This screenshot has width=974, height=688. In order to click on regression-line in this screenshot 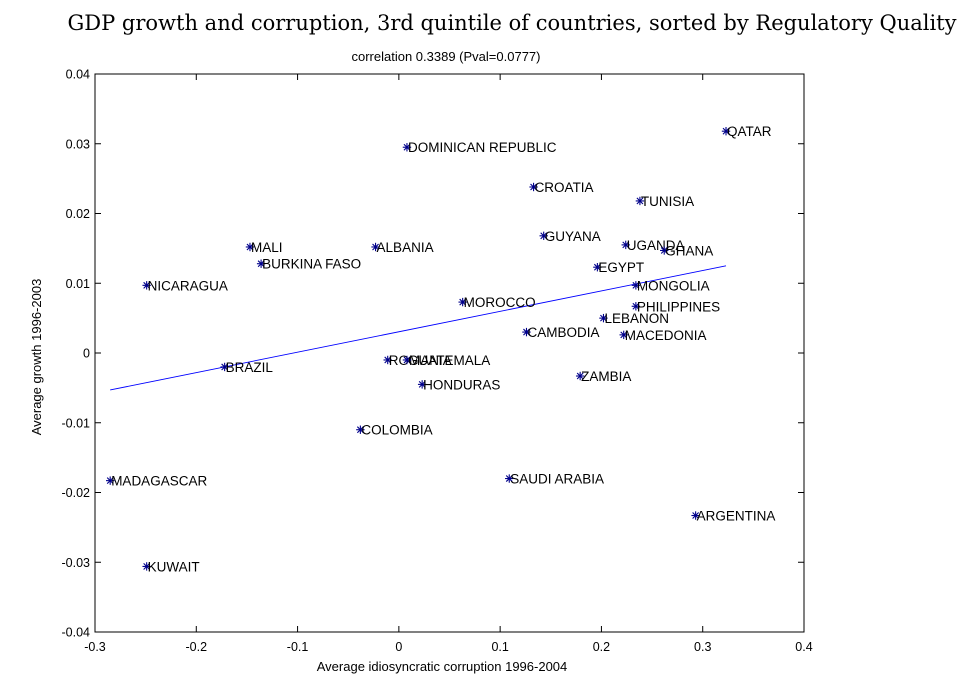, I will do `click(418, 328)`.